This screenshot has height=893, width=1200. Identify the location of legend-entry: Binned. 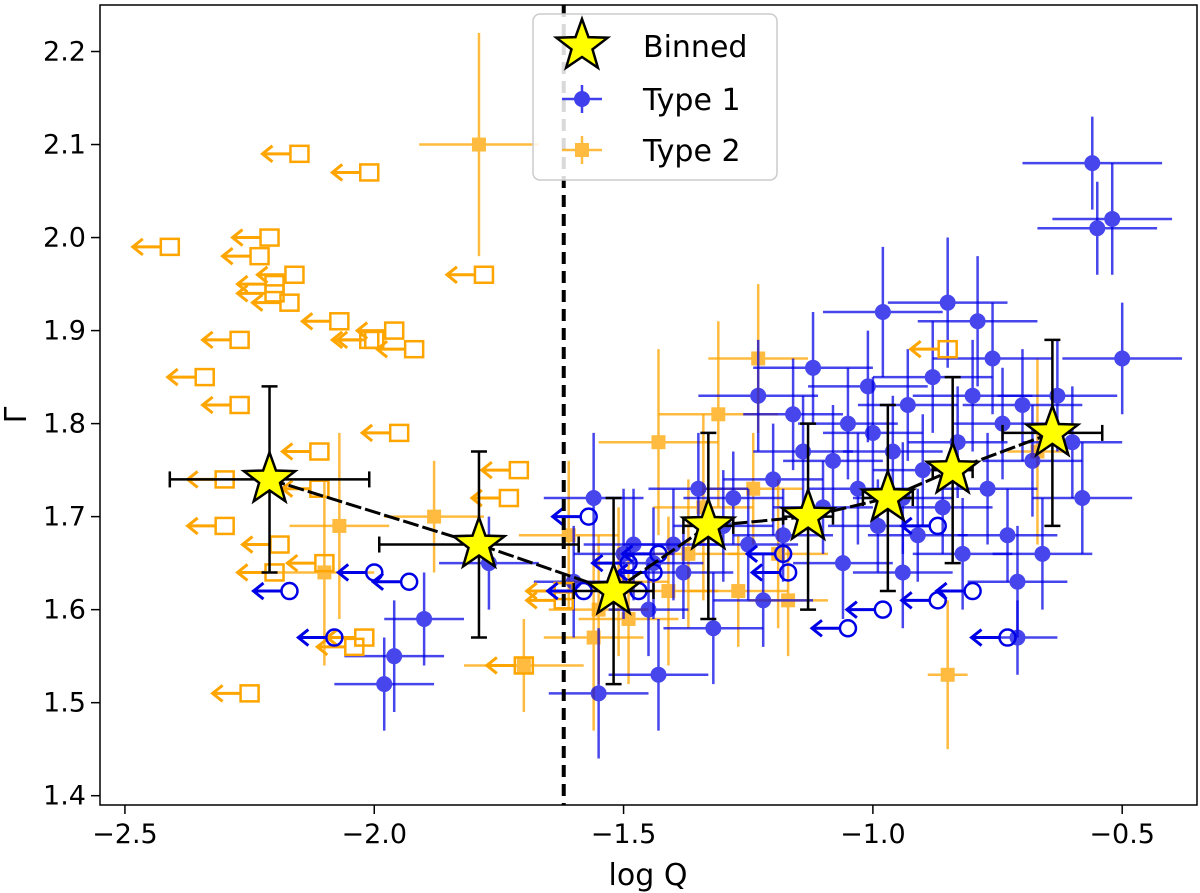
(649, 43).